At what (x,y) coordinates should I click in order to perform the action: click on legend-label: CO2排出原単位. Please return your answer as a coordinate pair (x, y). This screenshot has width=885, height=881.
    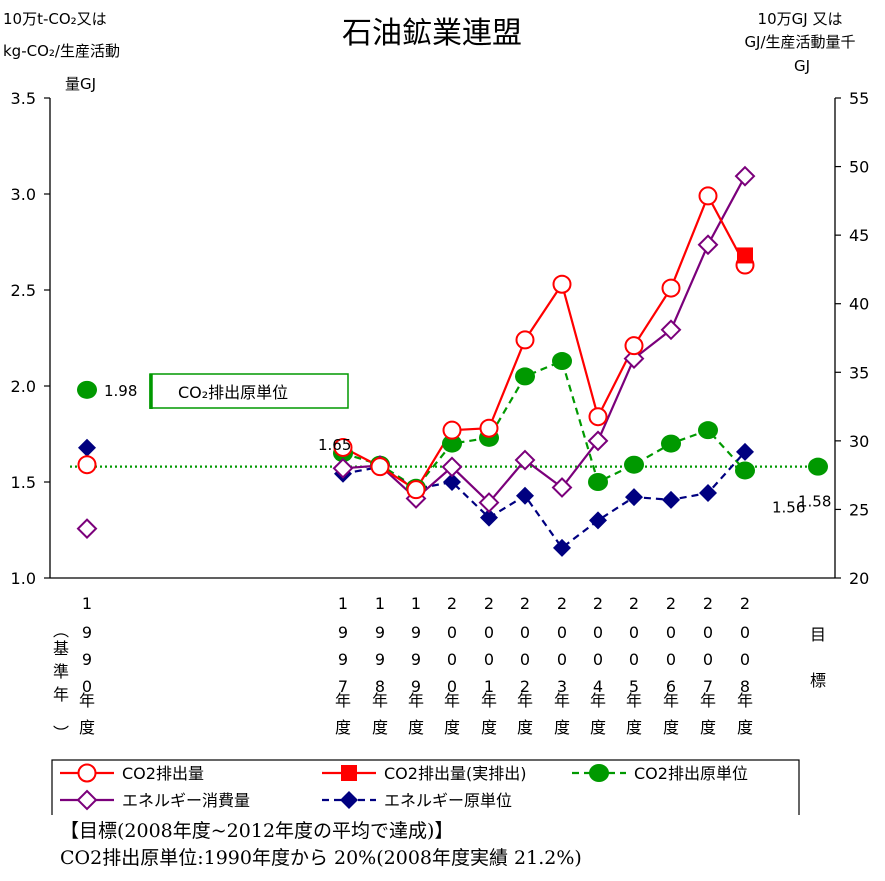
    Looking at the image, I should click on (691, 773).